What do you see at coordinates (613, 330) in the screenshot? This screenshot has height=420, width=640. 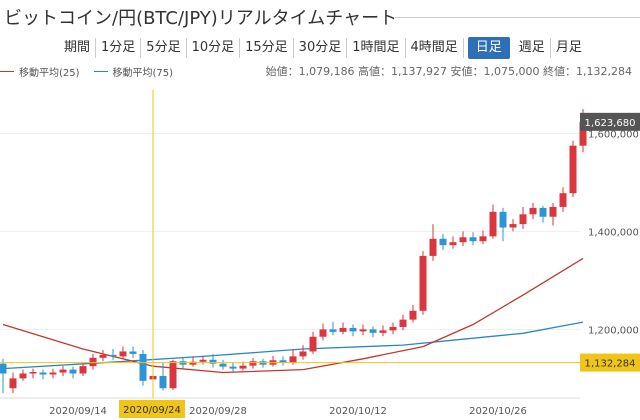 I see `y-tick-label: 1,200,000` at bounding box center [613, 330].